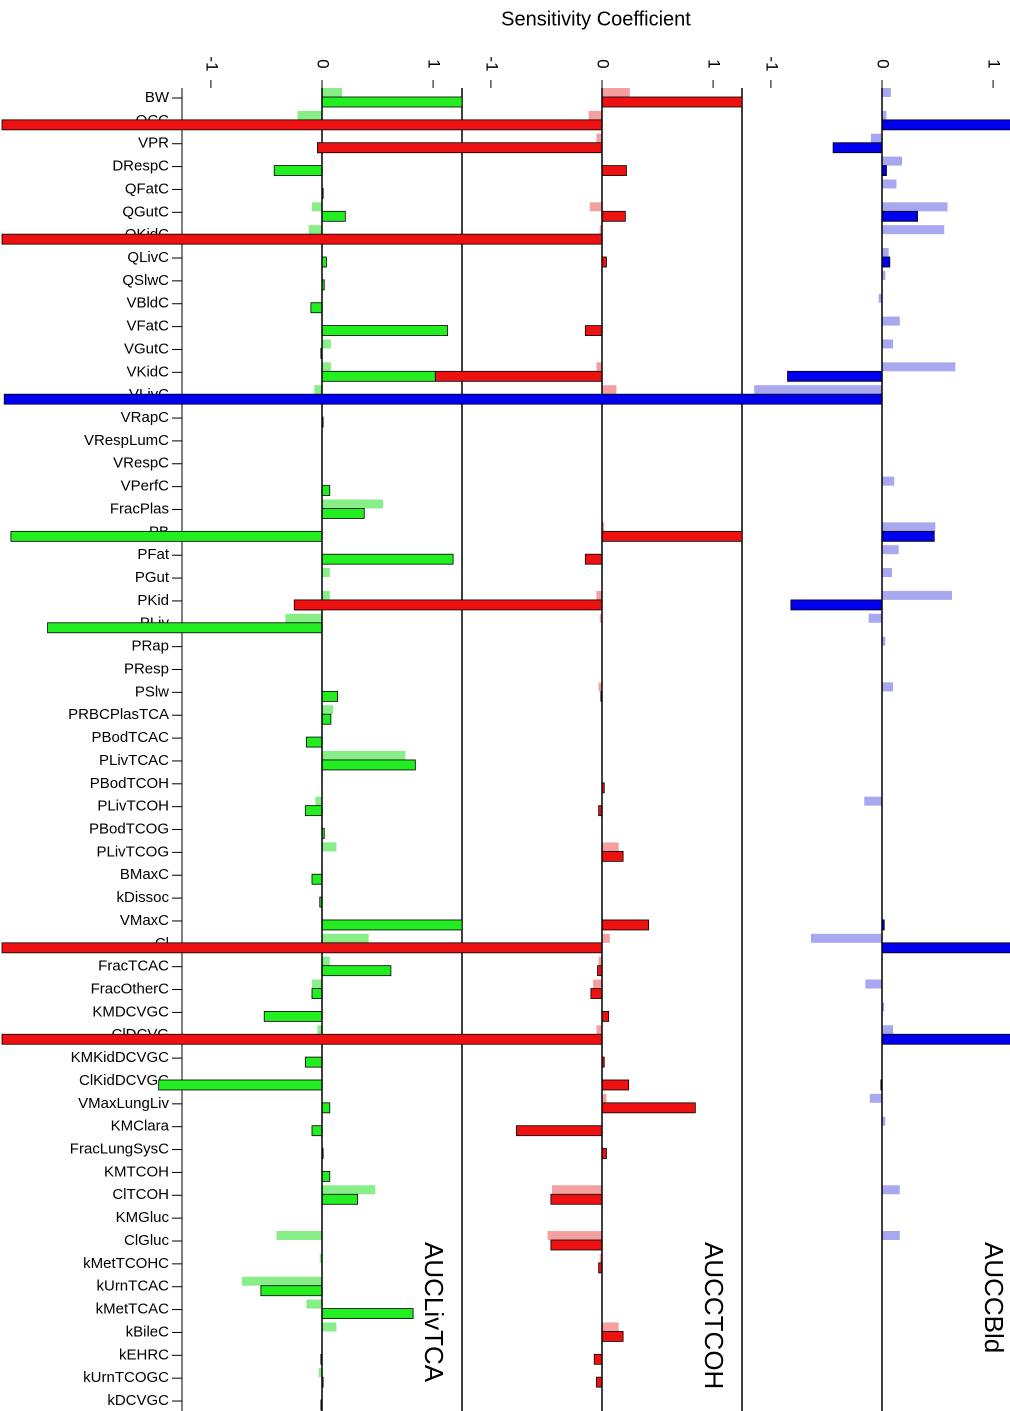  I want to click on y-tick-label: VRapC, so click(145, 417).